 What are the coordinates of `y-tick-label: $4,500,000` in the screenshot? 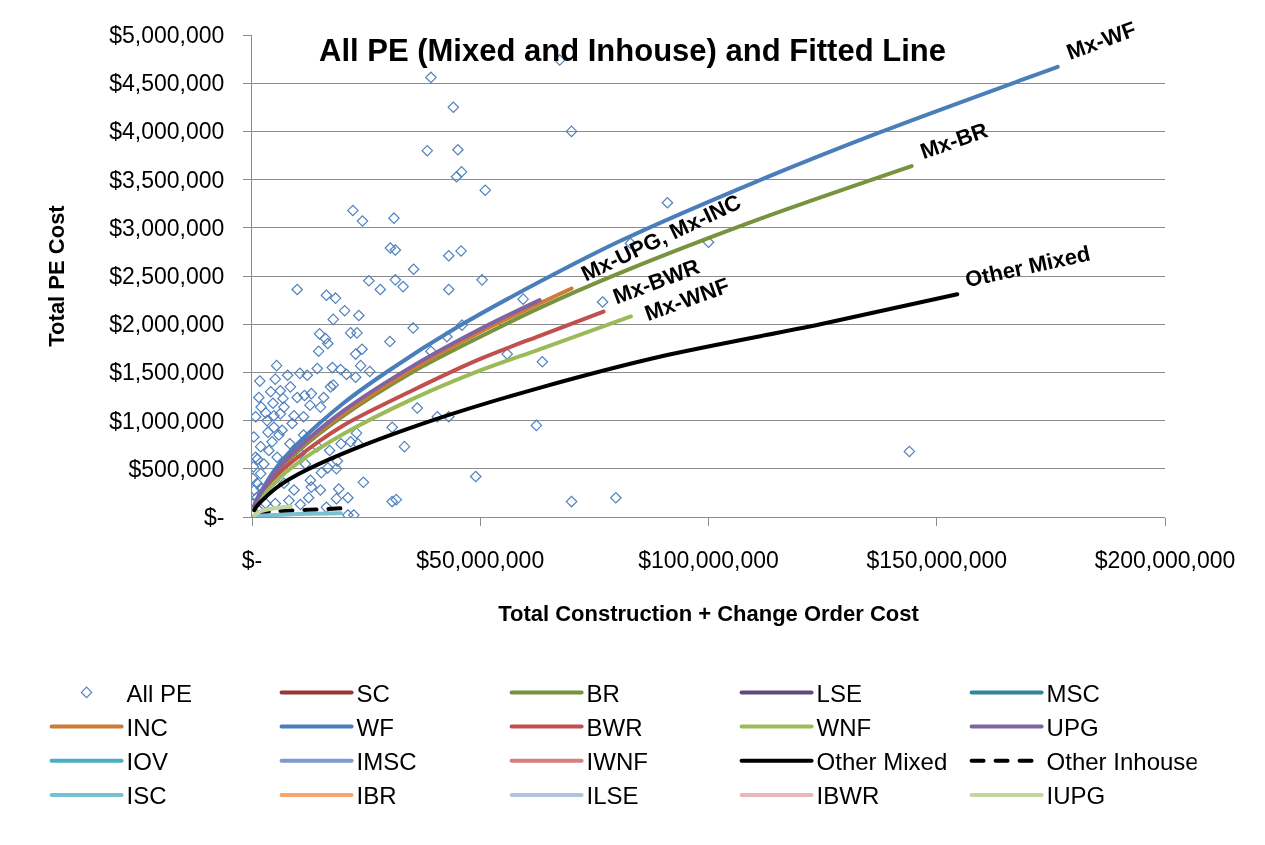 It's located at (167, 83).